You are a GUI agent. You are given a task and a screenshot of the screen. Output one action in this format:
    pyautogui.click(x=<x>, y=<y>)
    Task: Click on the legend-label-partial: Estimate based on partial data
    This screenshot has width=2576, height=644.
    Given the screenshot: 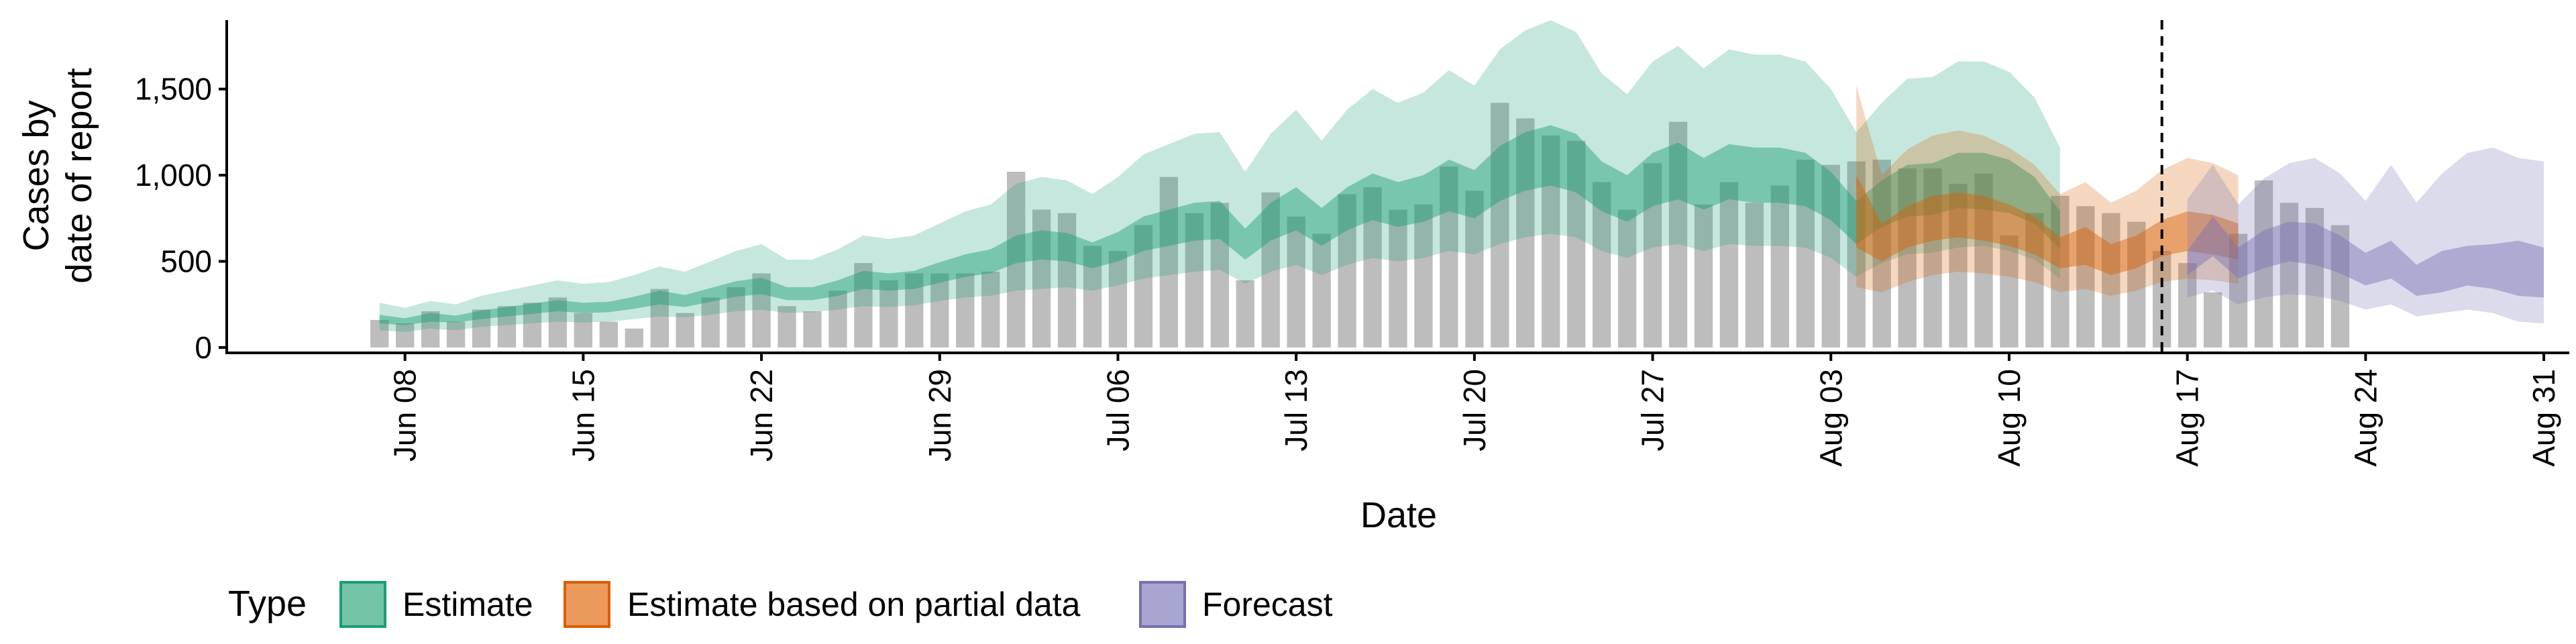 What is the action you would take?
    pyautogui.click(x=854, y=604)
    